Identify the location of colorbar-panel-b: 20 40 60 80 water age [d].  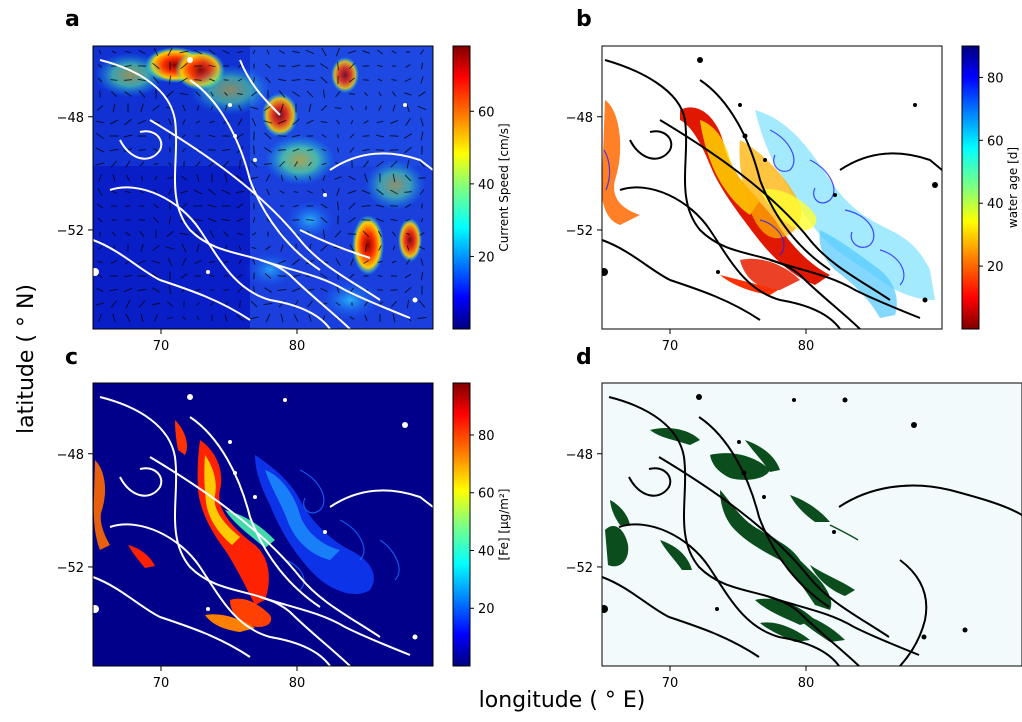
(991, 187).